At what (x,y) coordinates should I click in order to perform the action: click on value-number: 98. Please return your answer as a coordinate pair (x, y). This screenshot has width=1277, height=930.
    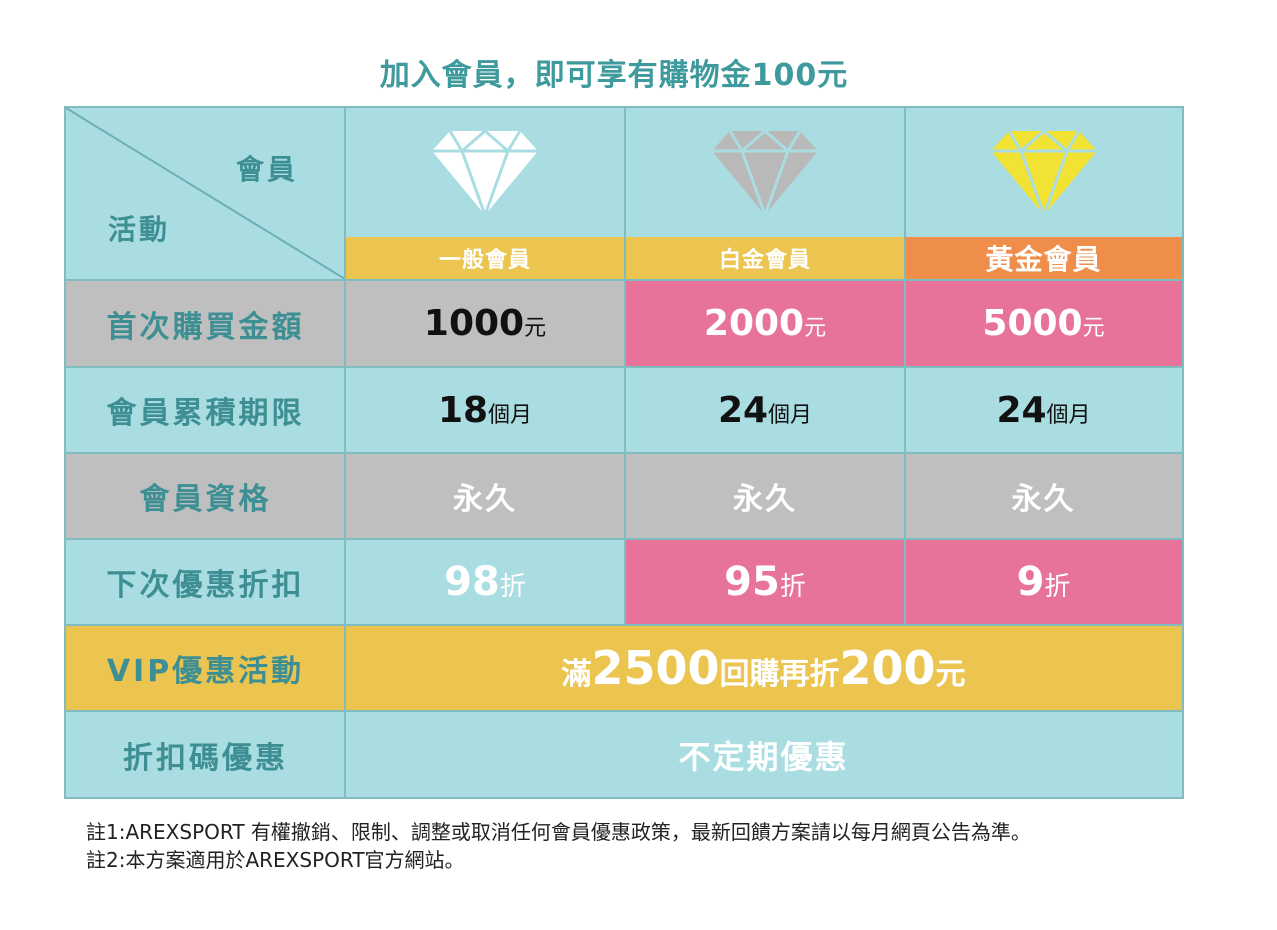
    Looking at the image, I should click on (472, 582).